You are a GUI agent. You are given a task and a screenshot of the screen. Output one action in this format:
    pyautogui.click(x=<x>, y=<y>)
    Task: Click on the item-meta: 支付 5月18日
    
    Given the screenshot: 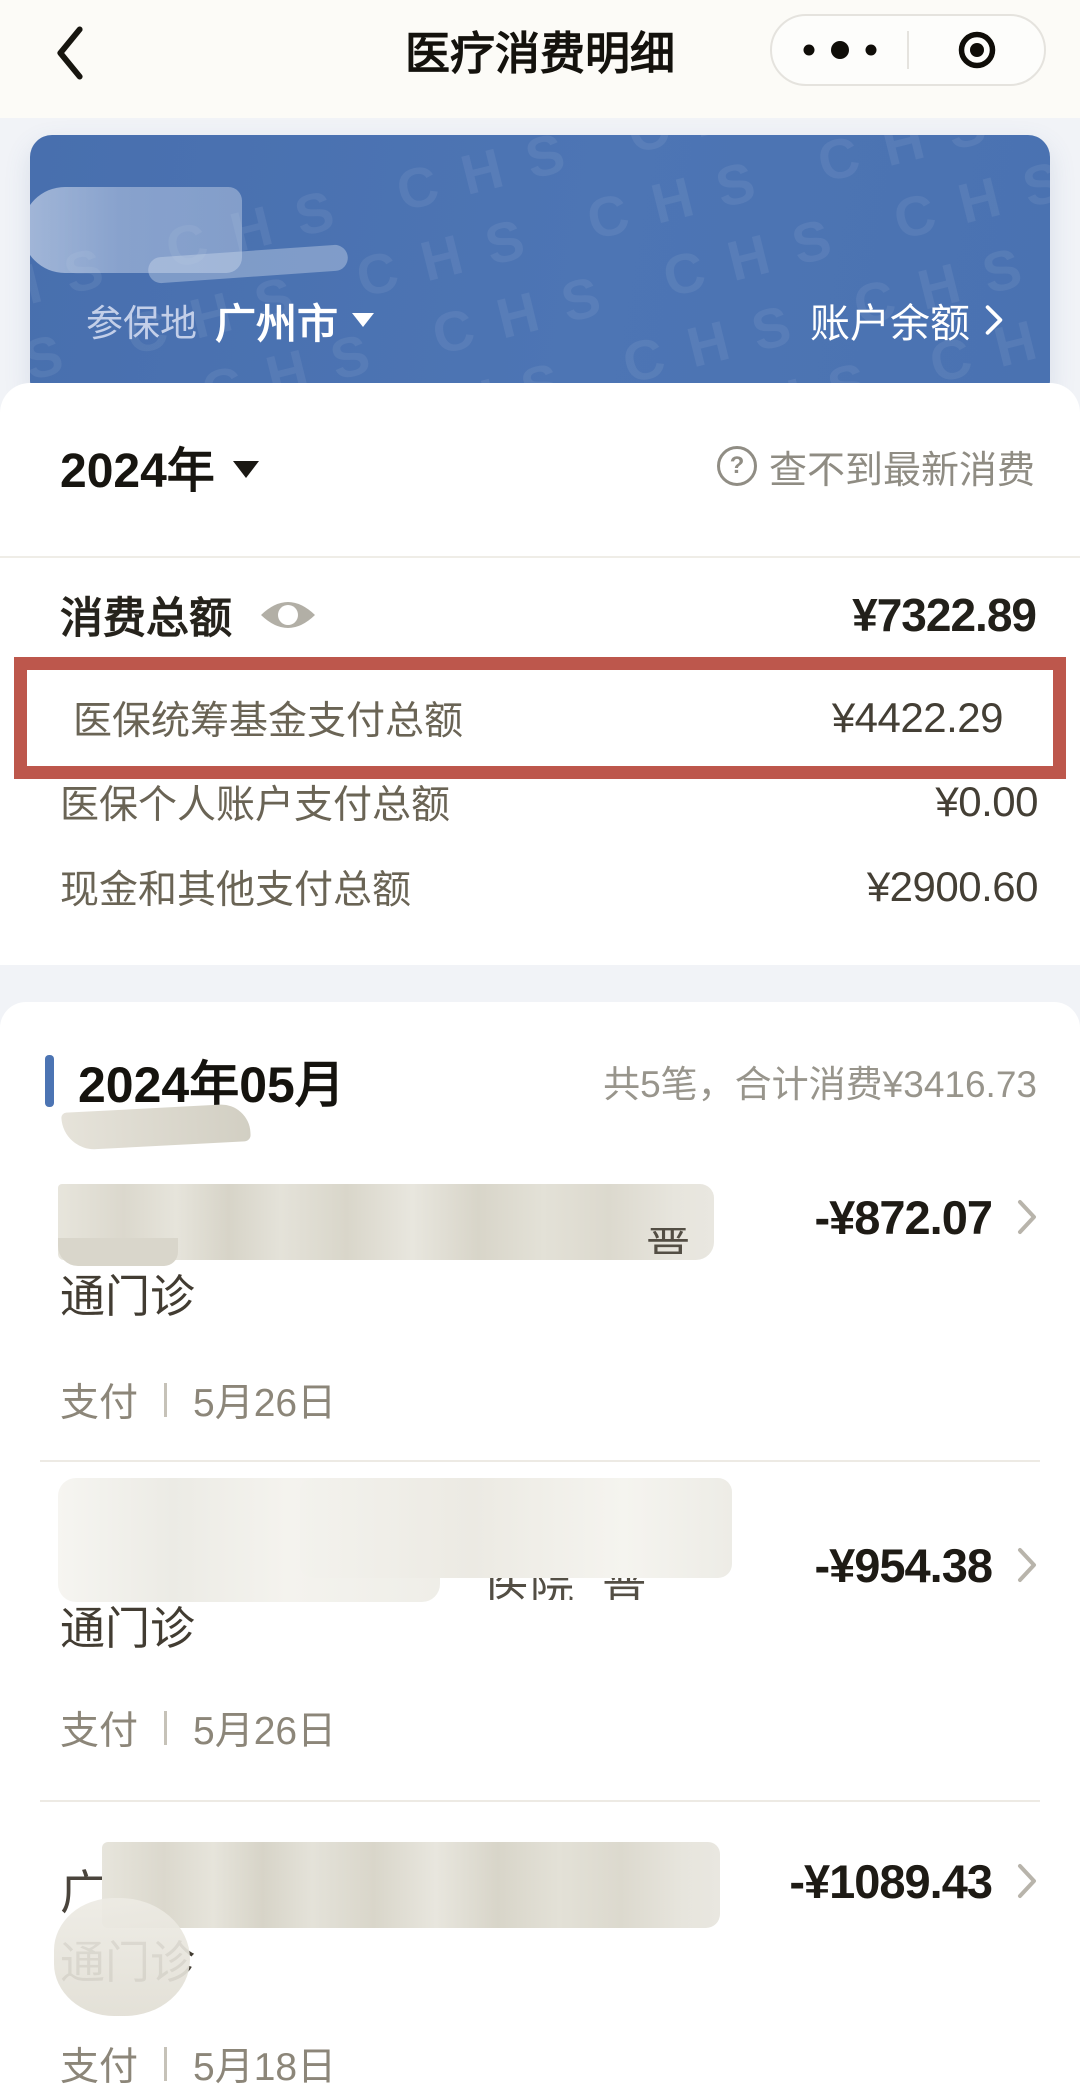 What is the action you would take?
    pyautogui.click(x=198, y=2061)
    